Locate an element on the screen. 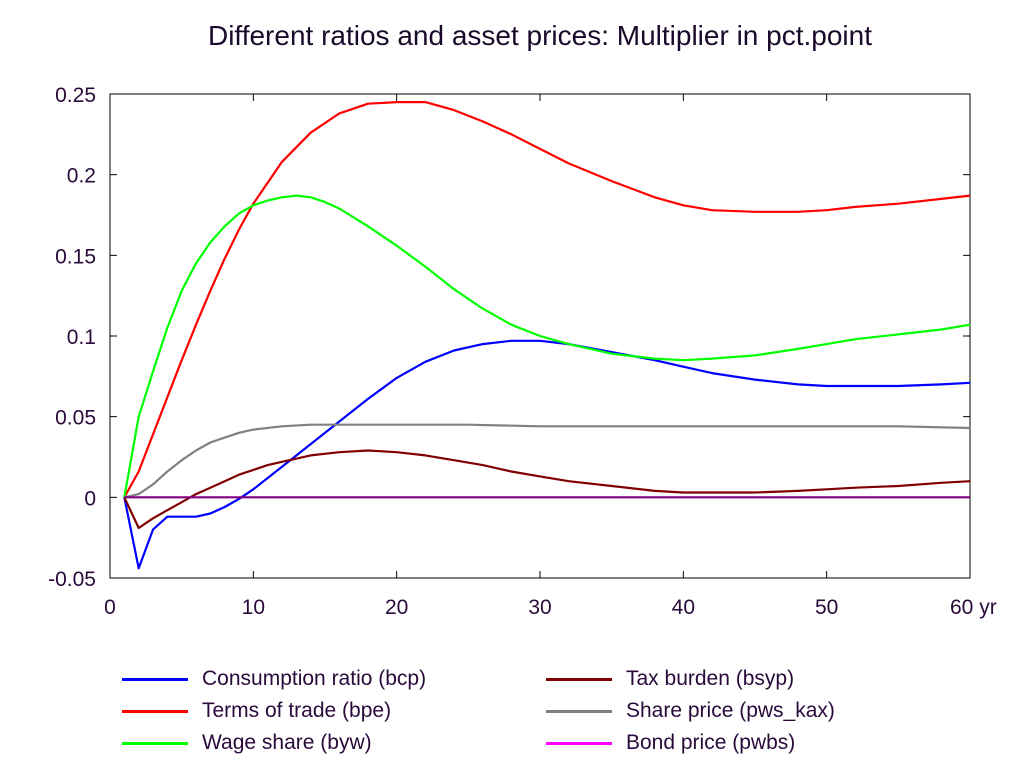  legend-label: Consumption ratio (bcp) is located at coordinates (314, 678).